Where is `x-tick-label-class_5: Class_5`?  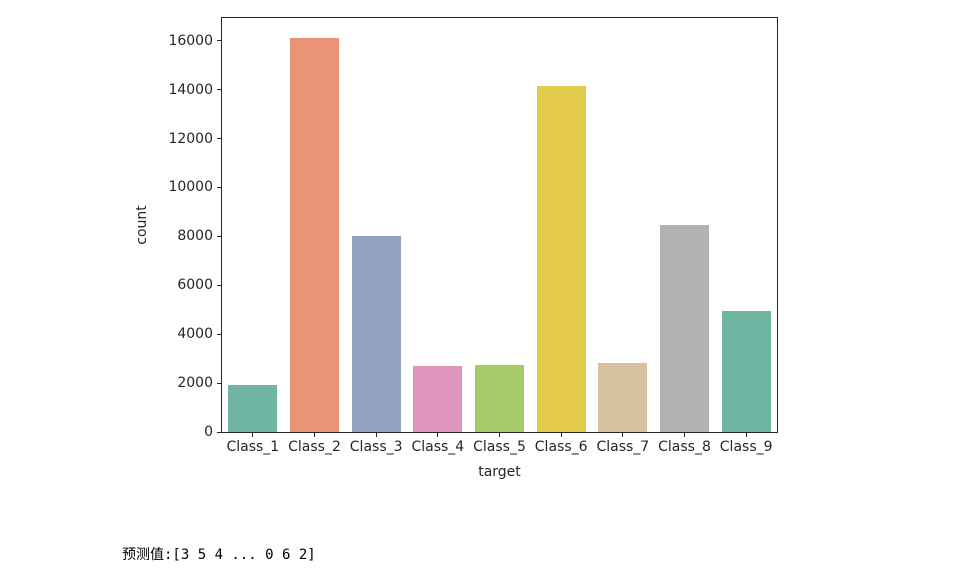
x-tick-label-class_5: Class_5 is located at coordinates (499, 447).